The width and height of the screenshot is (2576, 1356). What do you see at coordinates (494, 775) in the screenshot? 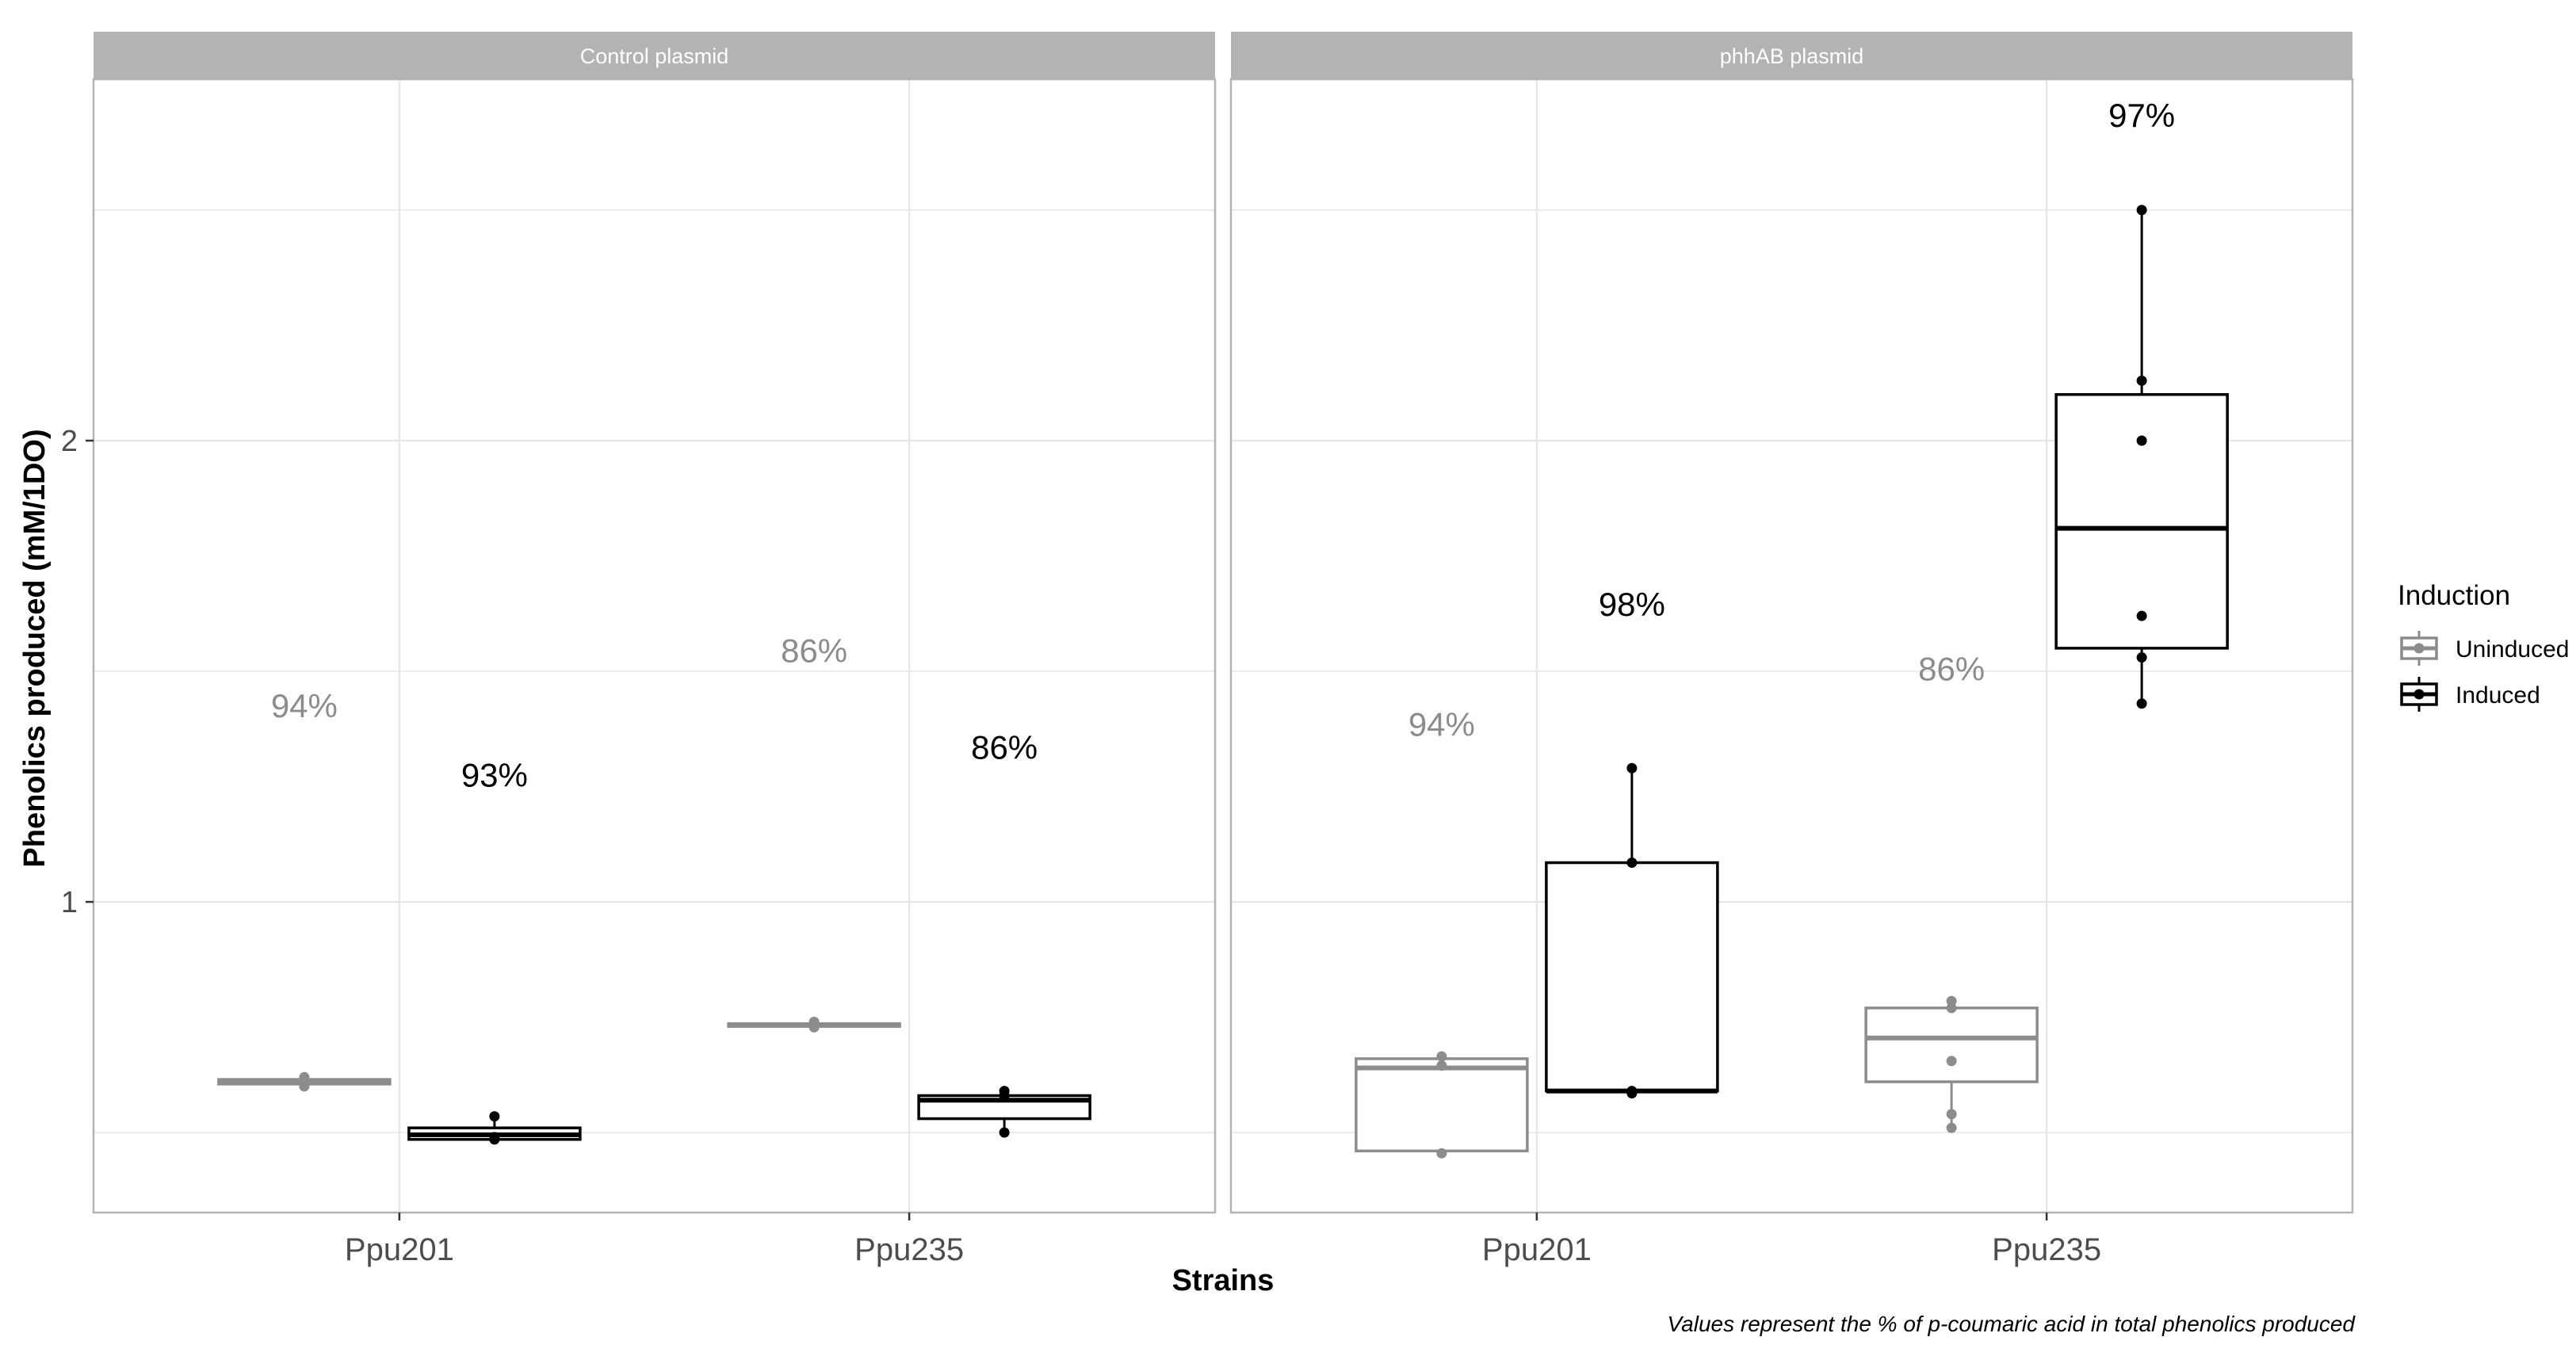
I see `percent-label: 93%` at bounding box center [494, 775].